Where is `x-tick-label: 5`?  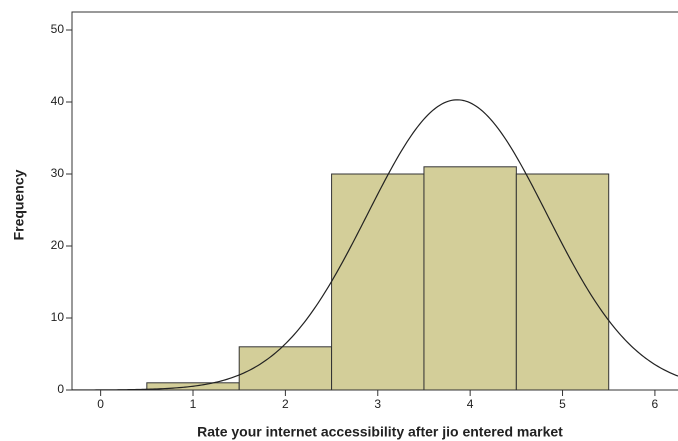
x-tick-label: 5 is located at coordinates (562, 404).